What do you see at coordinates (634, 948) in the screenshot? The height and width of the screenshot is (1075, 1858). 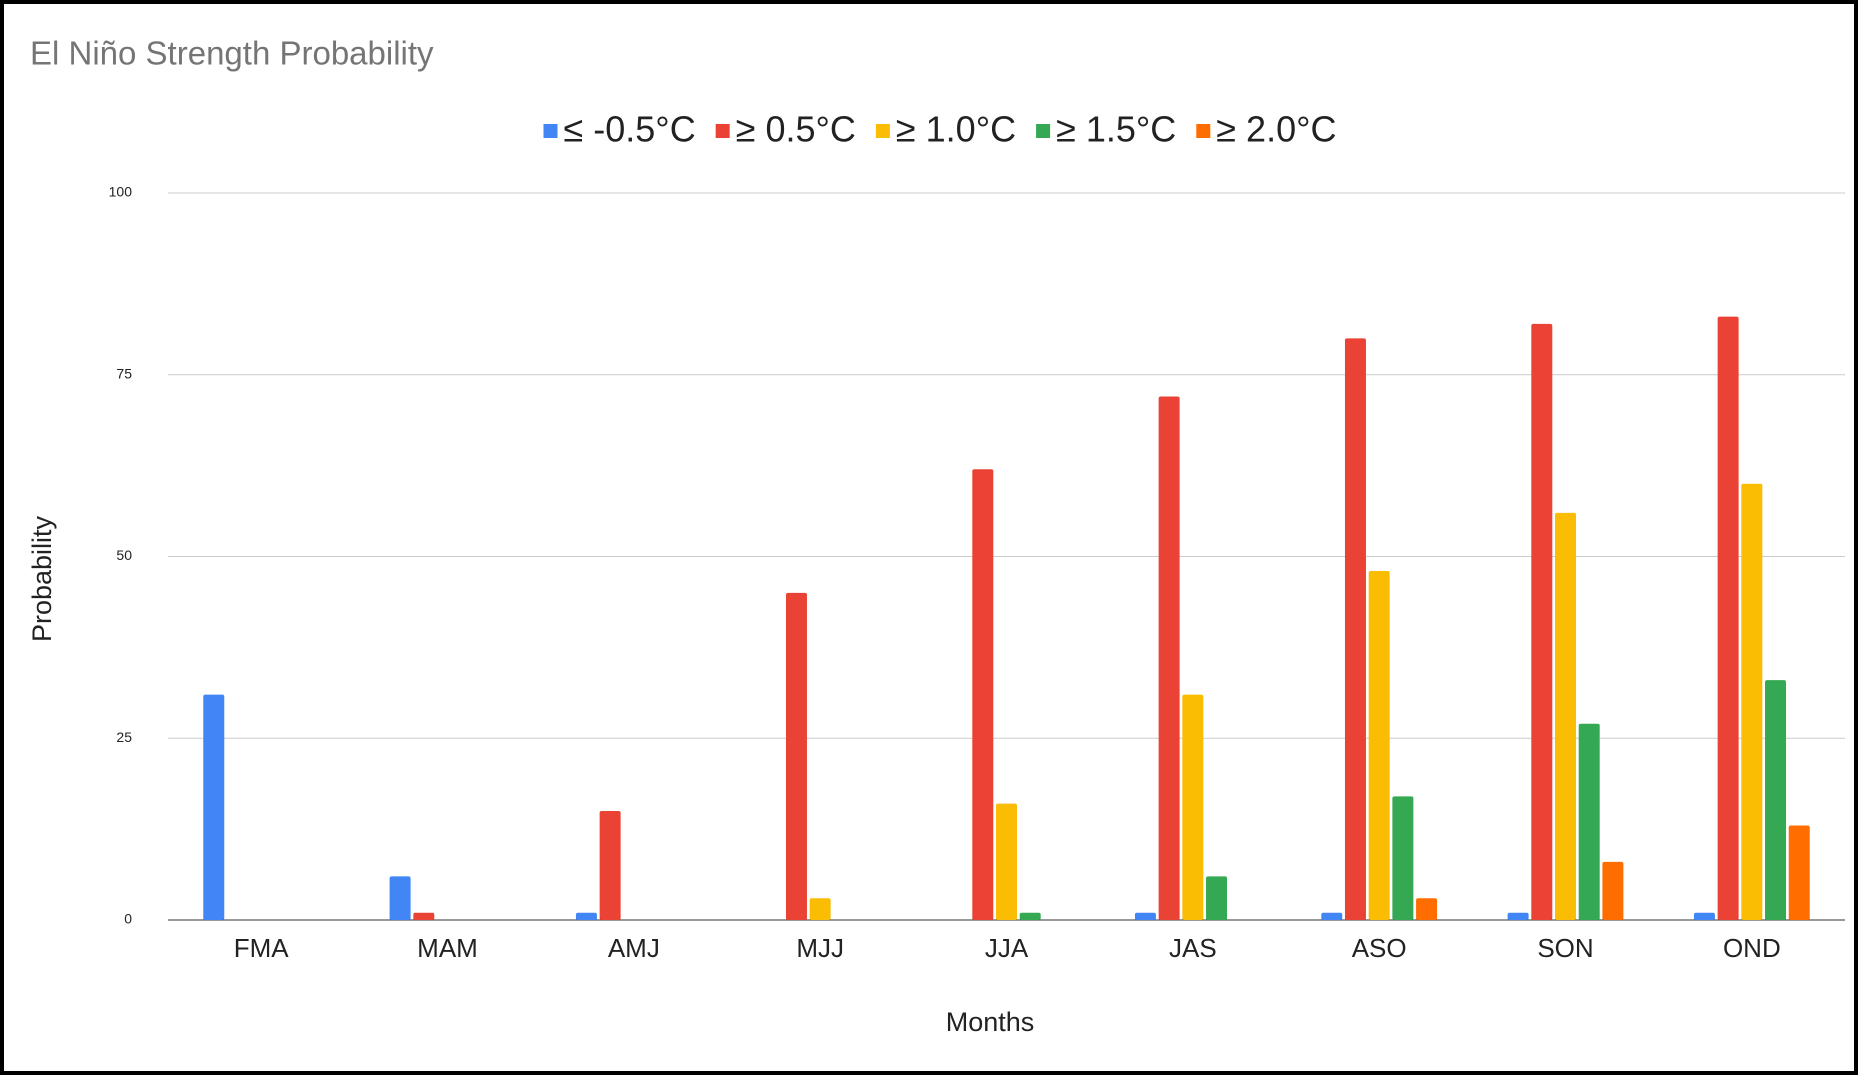 I see `x-tick-label: AMJ` at bounding box center [634, 948].